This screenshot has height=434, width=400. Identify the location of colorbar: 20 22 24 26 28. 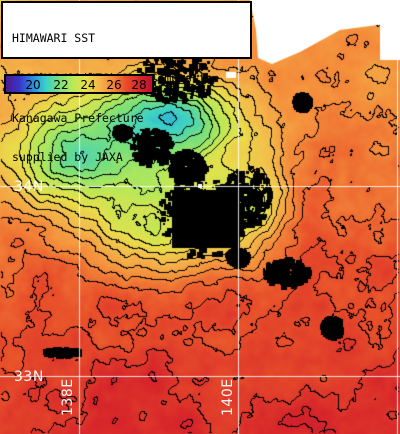
(79, 84).